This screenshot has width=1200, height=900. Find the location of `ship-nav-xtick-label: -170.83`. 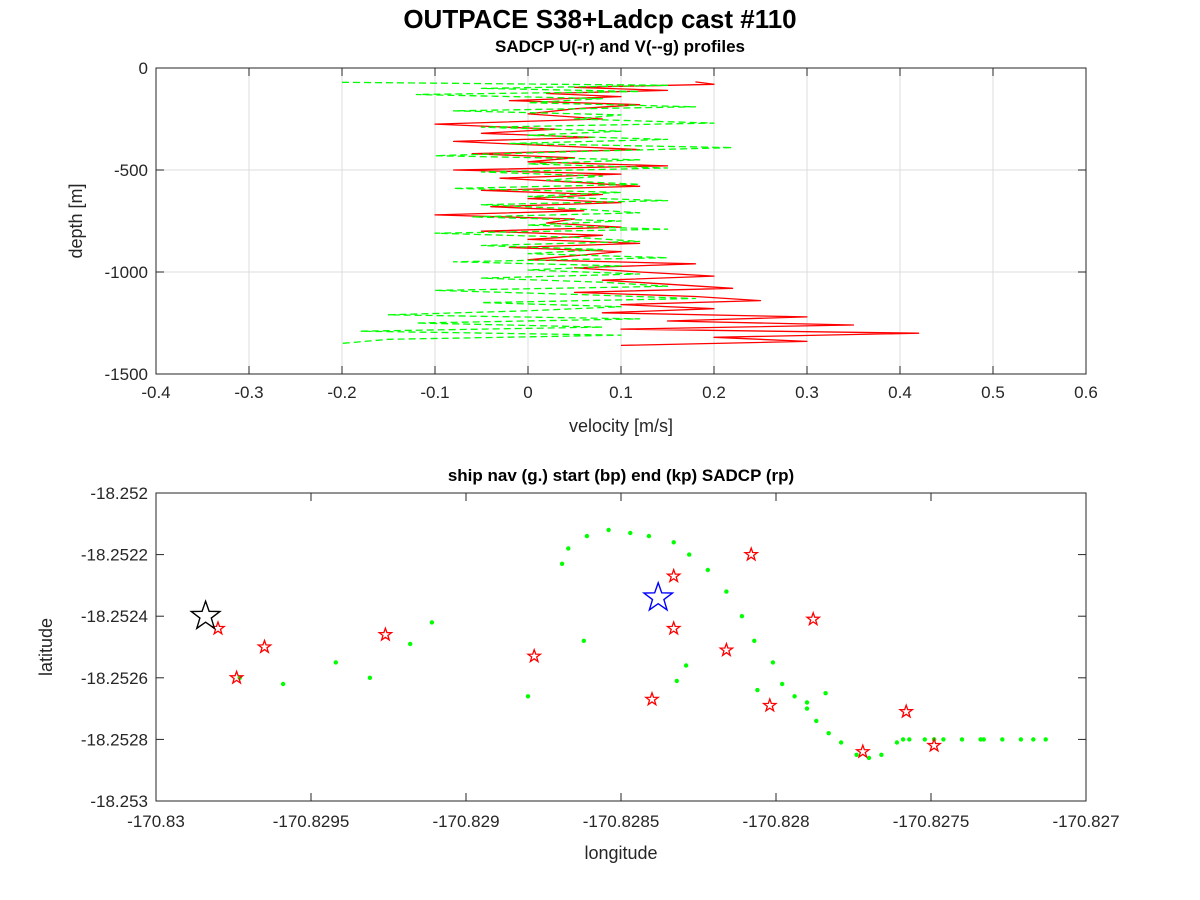

ship-nav-xtick-label: -170.83 is located at coordinates (156, 821).